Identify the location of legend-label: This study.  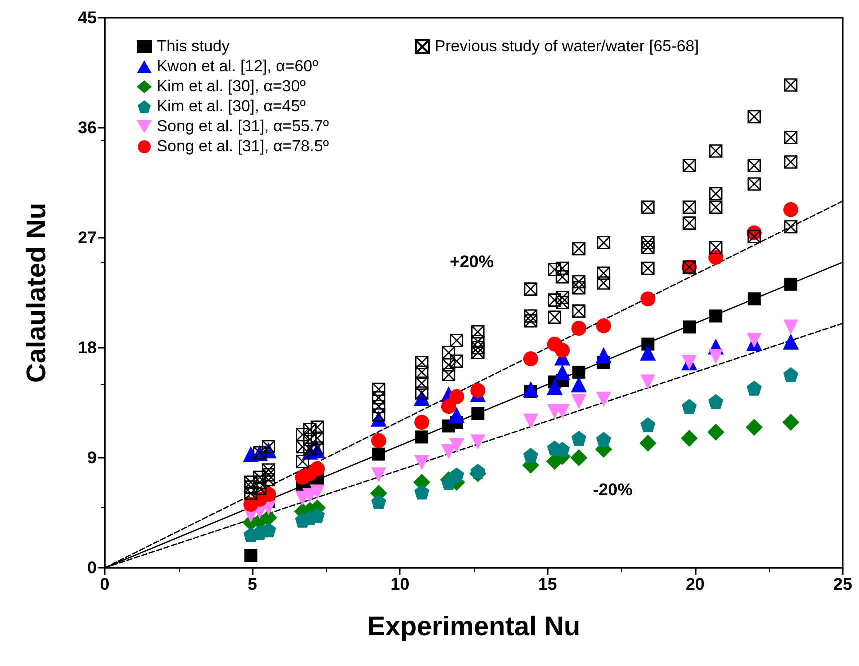
(193, 47).